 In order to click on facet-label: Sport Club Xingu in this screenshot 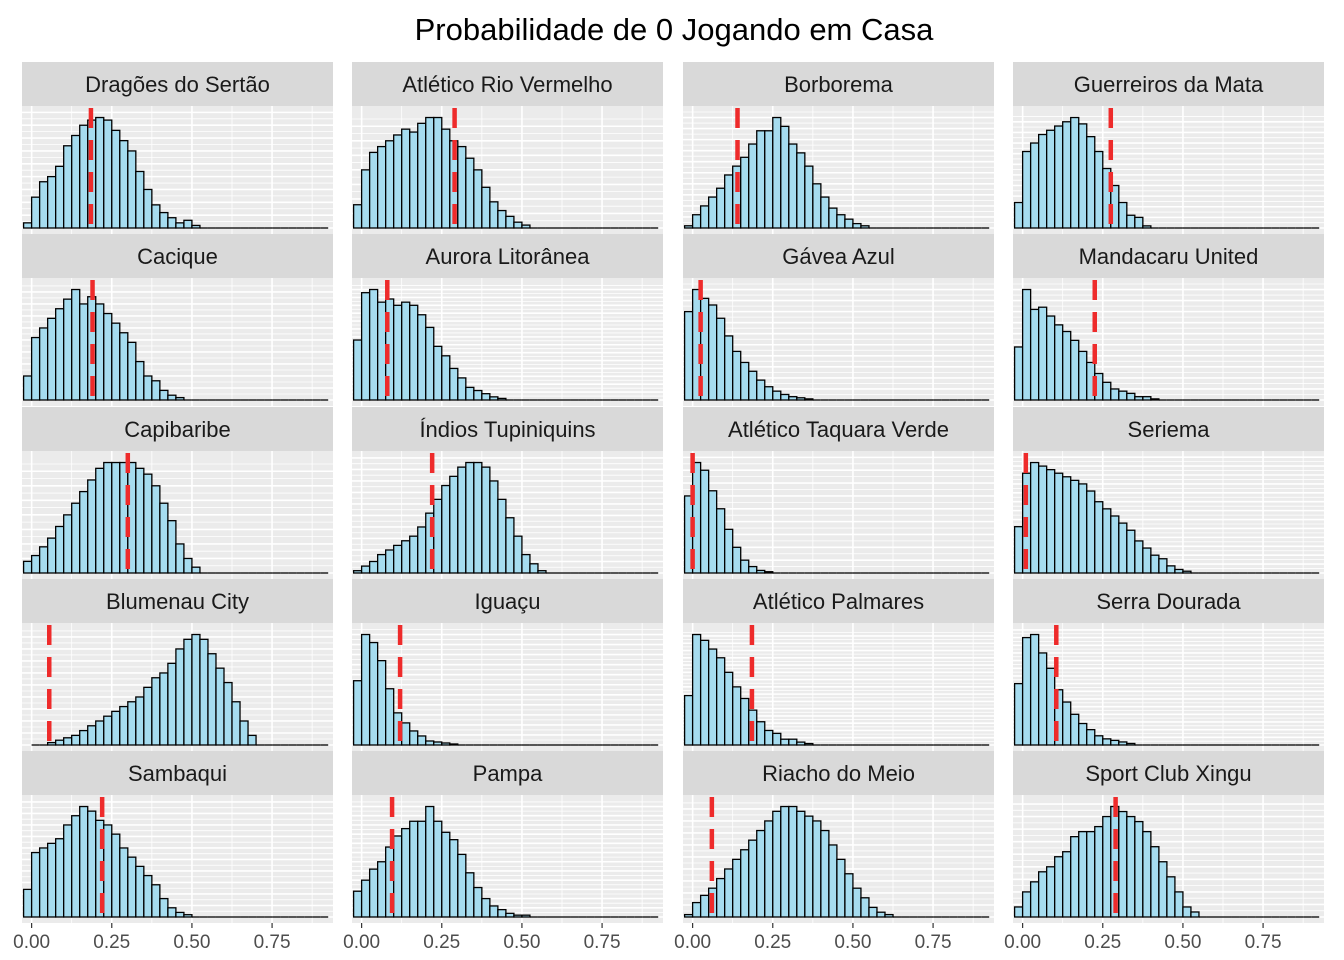, I will do `click(1168, 773)`.